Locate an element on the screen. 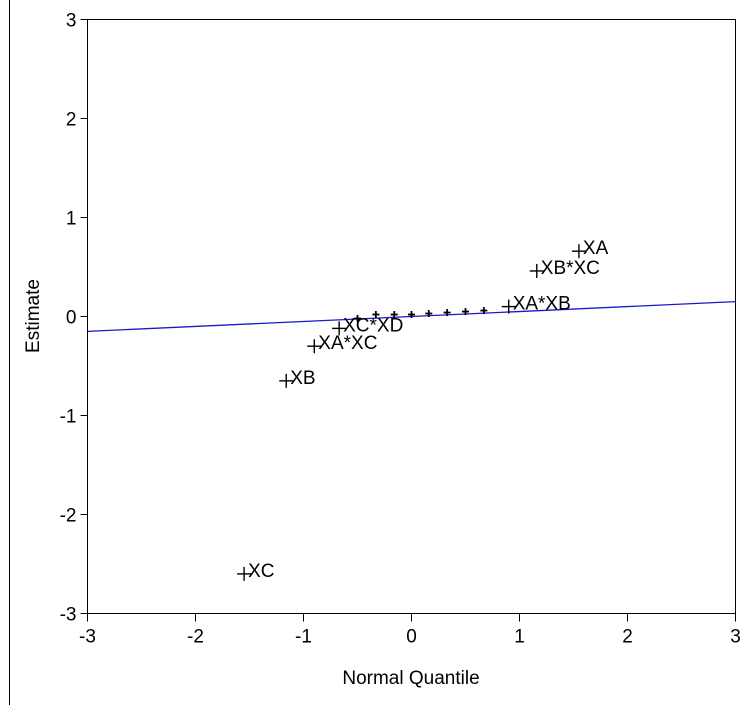 This screenshot has width=749, height=705. point-label: XC*XD is located at coordinates (373, 325).